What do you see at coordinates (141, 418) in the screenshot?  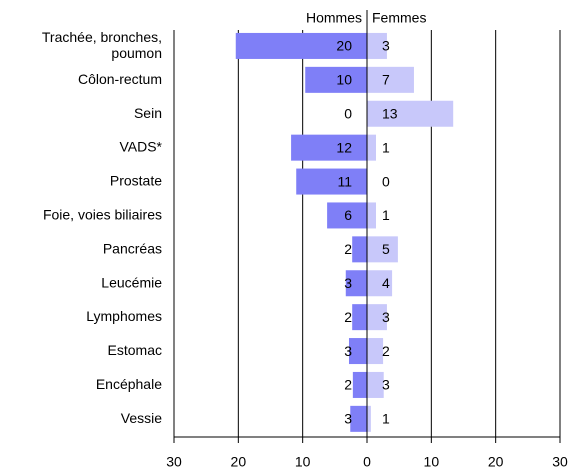 I see `category-label: Vessie` at bounding box center [141, 418].